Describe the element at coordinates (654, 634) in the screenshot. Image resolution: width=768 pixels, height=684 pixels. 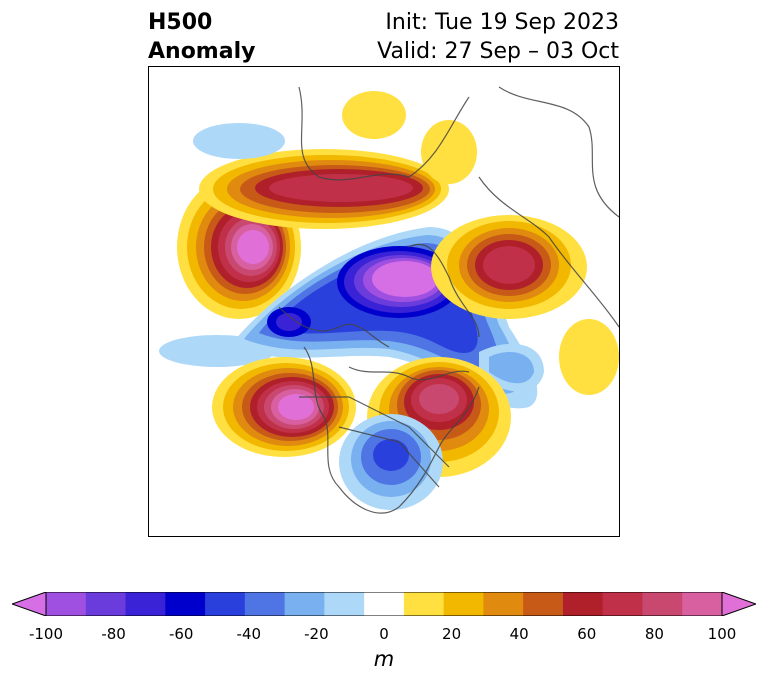
I see `colorbar-tick-label: 80` at that location.